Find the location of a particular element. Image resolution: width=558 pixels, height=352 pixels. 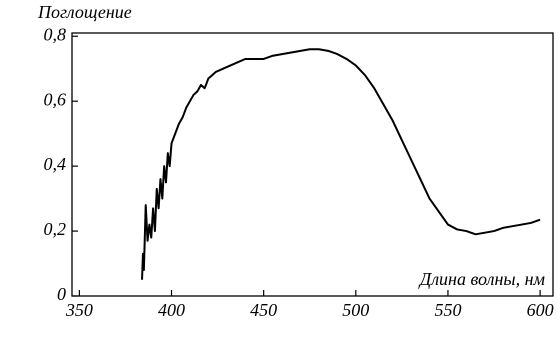

x-axis-label: Длина волны, нм is located at coordinates (482, 279).